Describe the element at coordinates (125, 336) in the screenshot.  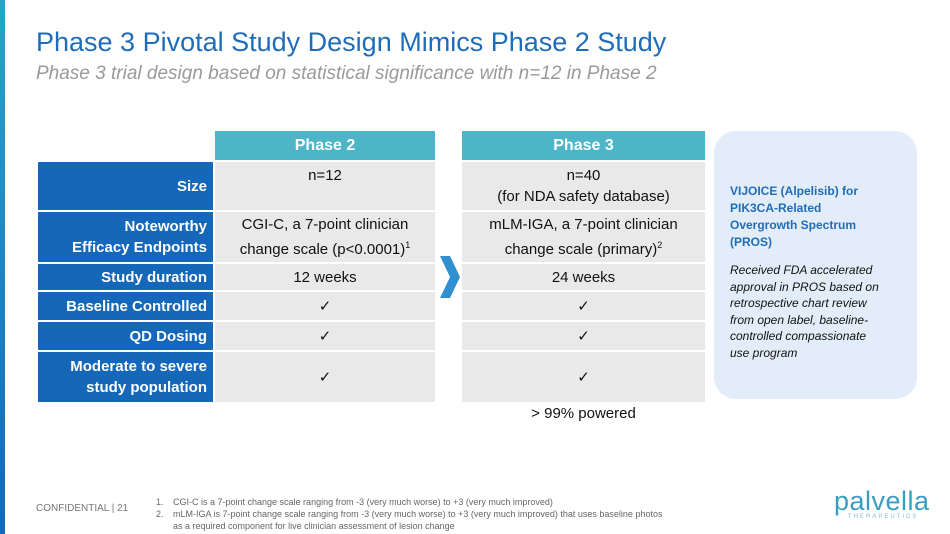
I see `row-label: QD Dosing` at that location.